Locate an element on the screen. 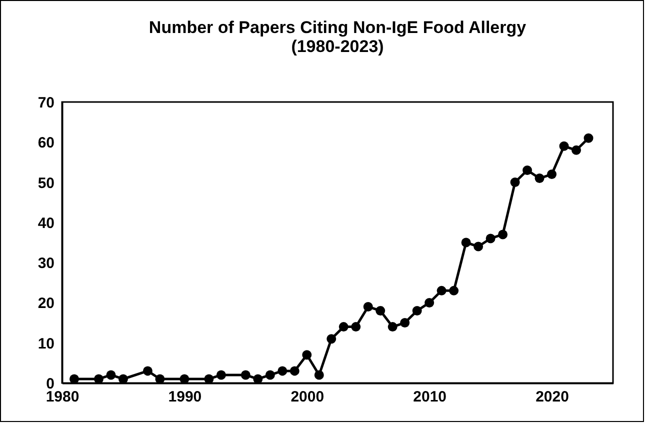 Image resolution: width=646 pixels, height=424 pixels. y-tick-label: 20 is located at coordinates (46, 303).